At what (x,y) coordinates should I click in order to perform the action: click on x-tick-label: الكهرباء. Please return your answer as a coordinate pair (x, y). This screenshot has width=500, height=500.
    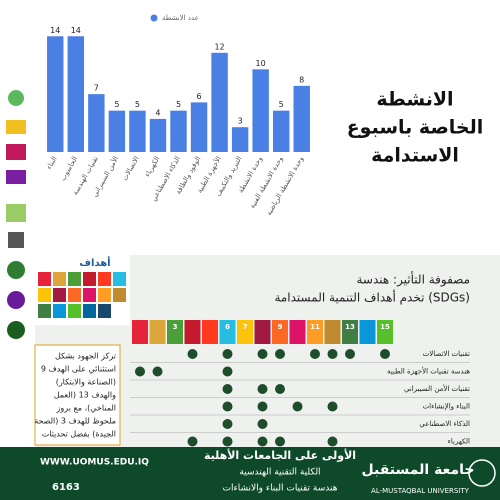
    Looking at the image, I should click on (152, 166).